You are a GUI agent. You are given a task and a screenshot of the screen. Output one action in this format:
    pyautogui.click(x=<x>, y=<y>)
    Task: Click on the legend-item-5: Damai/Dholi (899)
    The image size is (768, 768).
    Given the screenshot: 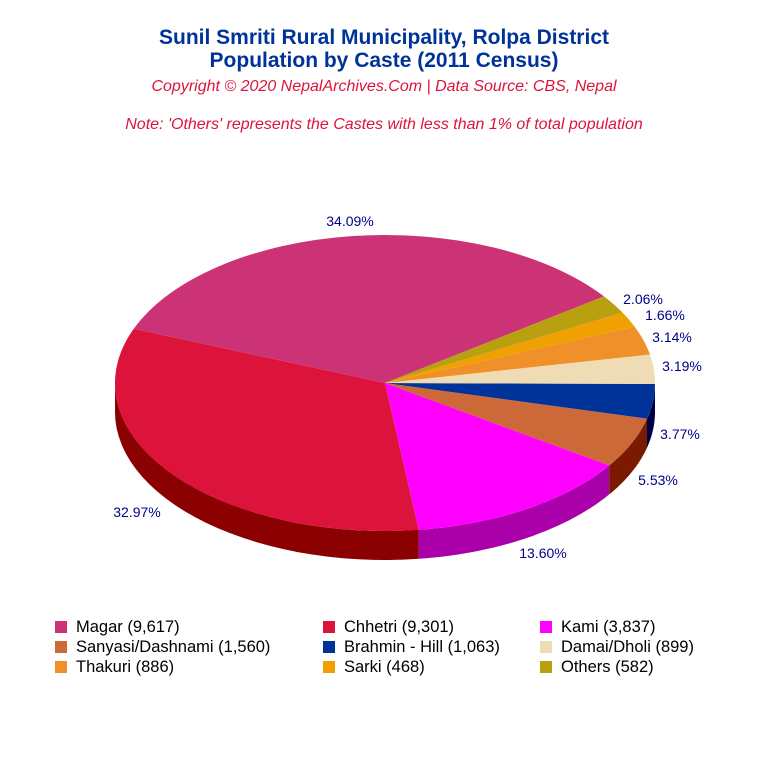 What is the action you would take?
    pyautogui.click(x=617, y=647)
    